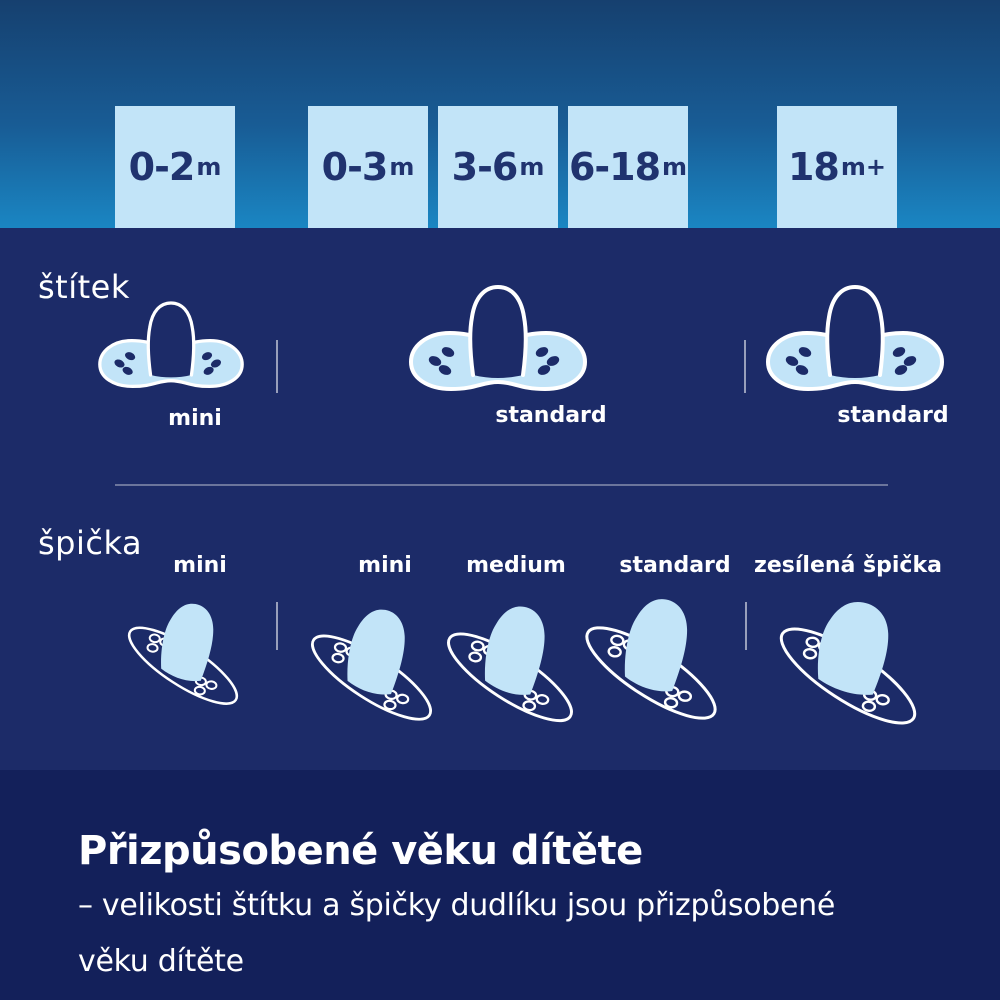 The image size is (1000, 1000). Describe the element at coordinates (675, 565) in the screenshot. I see `tip-size-label: standard` at that location.